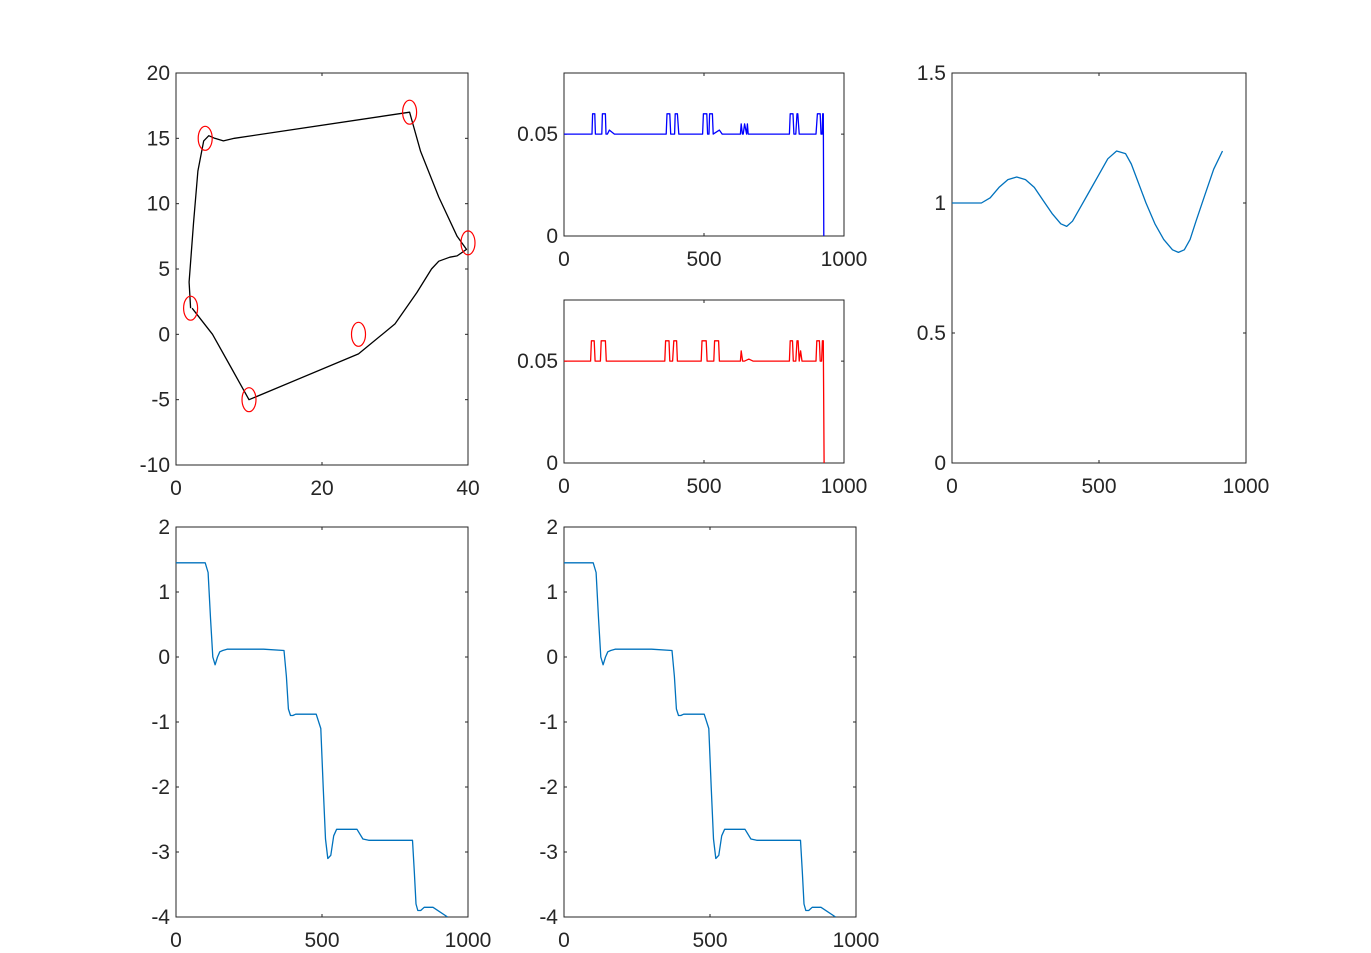  Describe the element at coordinates (155, 465) in the screenshot. I see `y-tick-label: -10` at that location.